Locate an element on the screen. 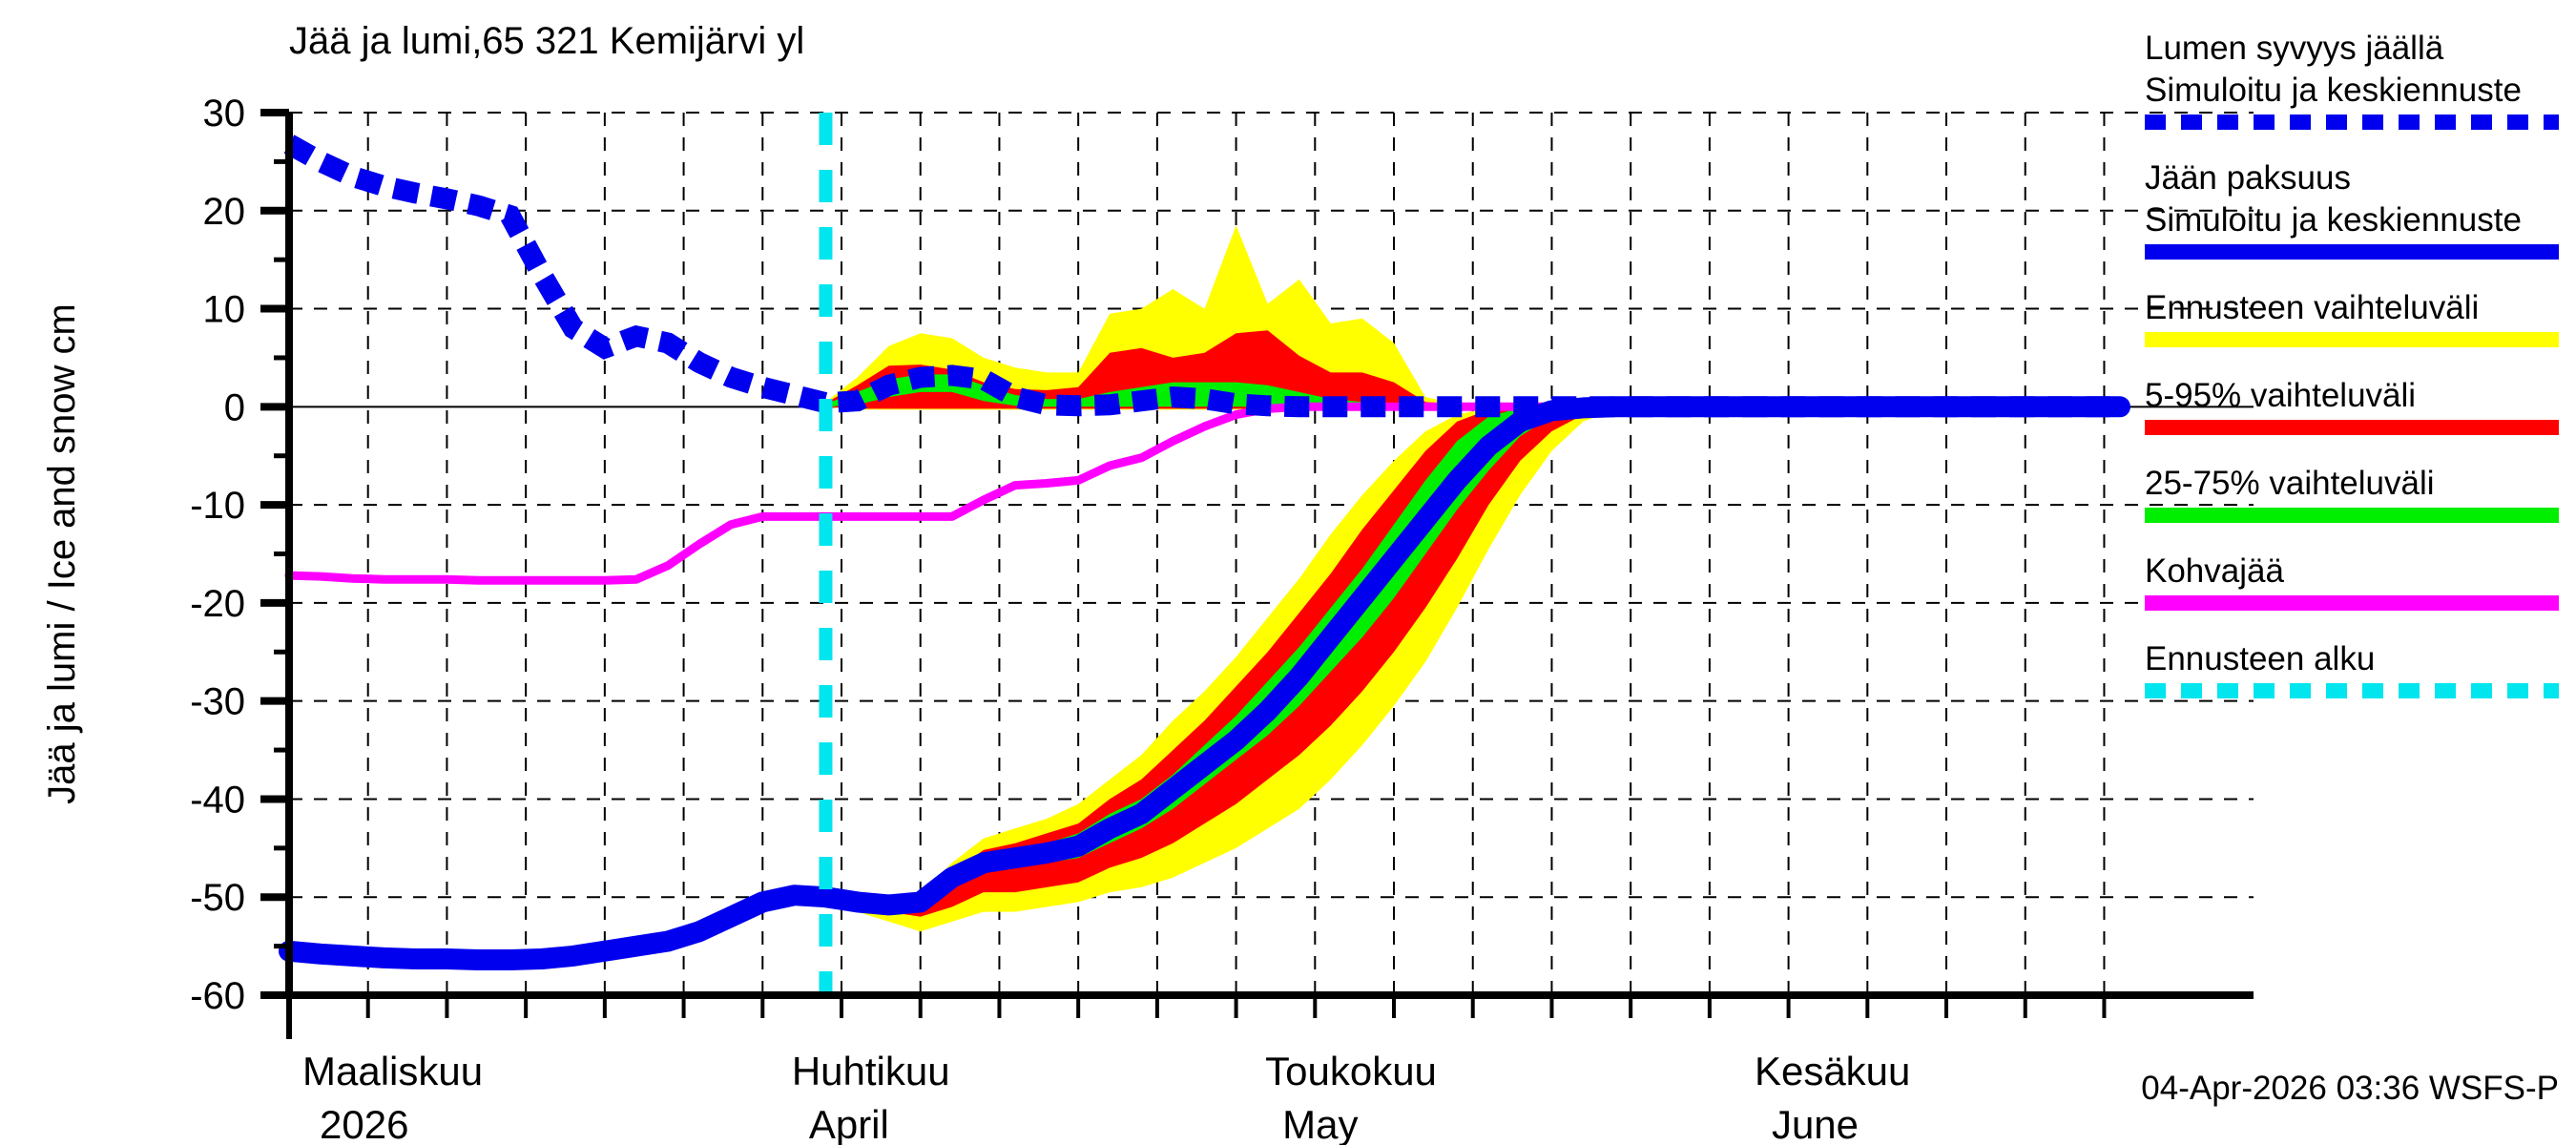 This screenshot has height=1145, width=2576. legend-item: Kohvajää is located at coordinates (2352, 581).